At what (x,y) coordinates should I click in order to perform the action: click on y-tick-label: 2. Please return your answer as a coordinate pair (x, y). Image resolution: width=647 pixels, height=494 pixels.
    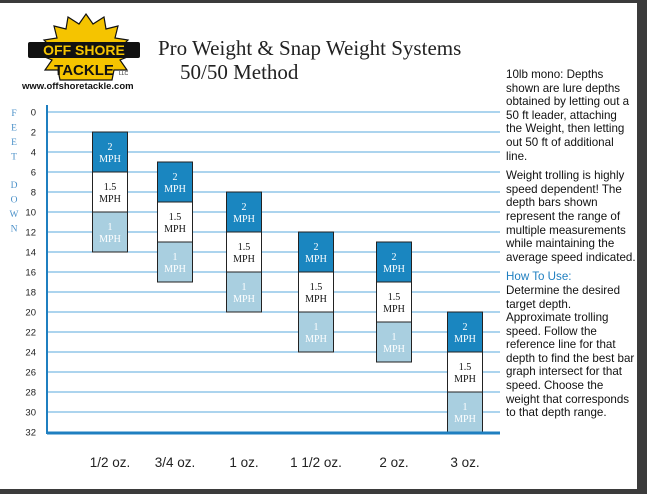
    Looking at the image, I should click on (33, 133).